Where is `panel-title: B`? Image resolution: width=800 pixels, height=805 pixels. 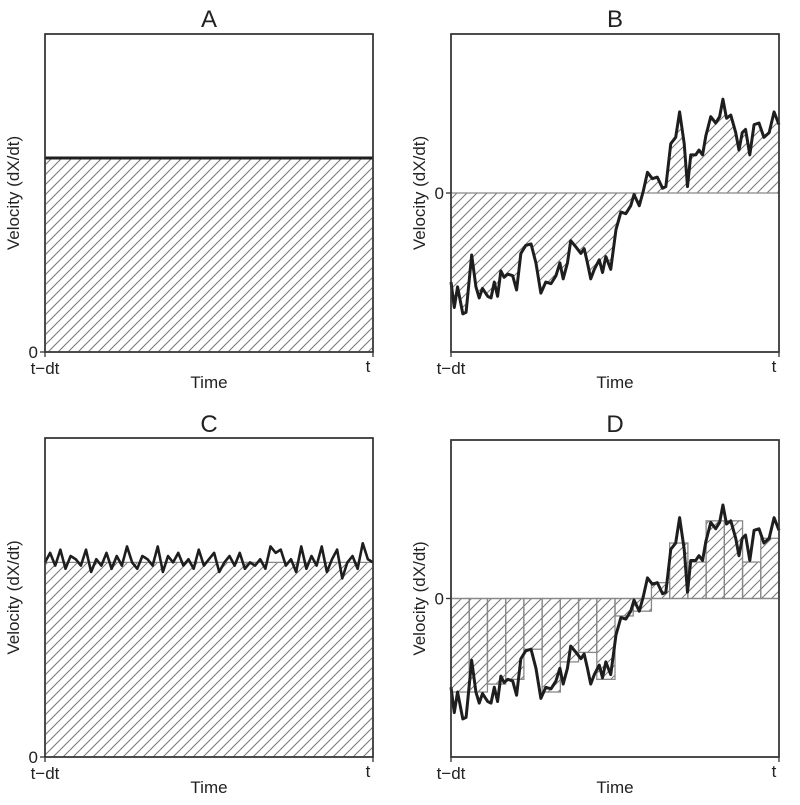 panel-title: B is located at coordinates (615, 19).